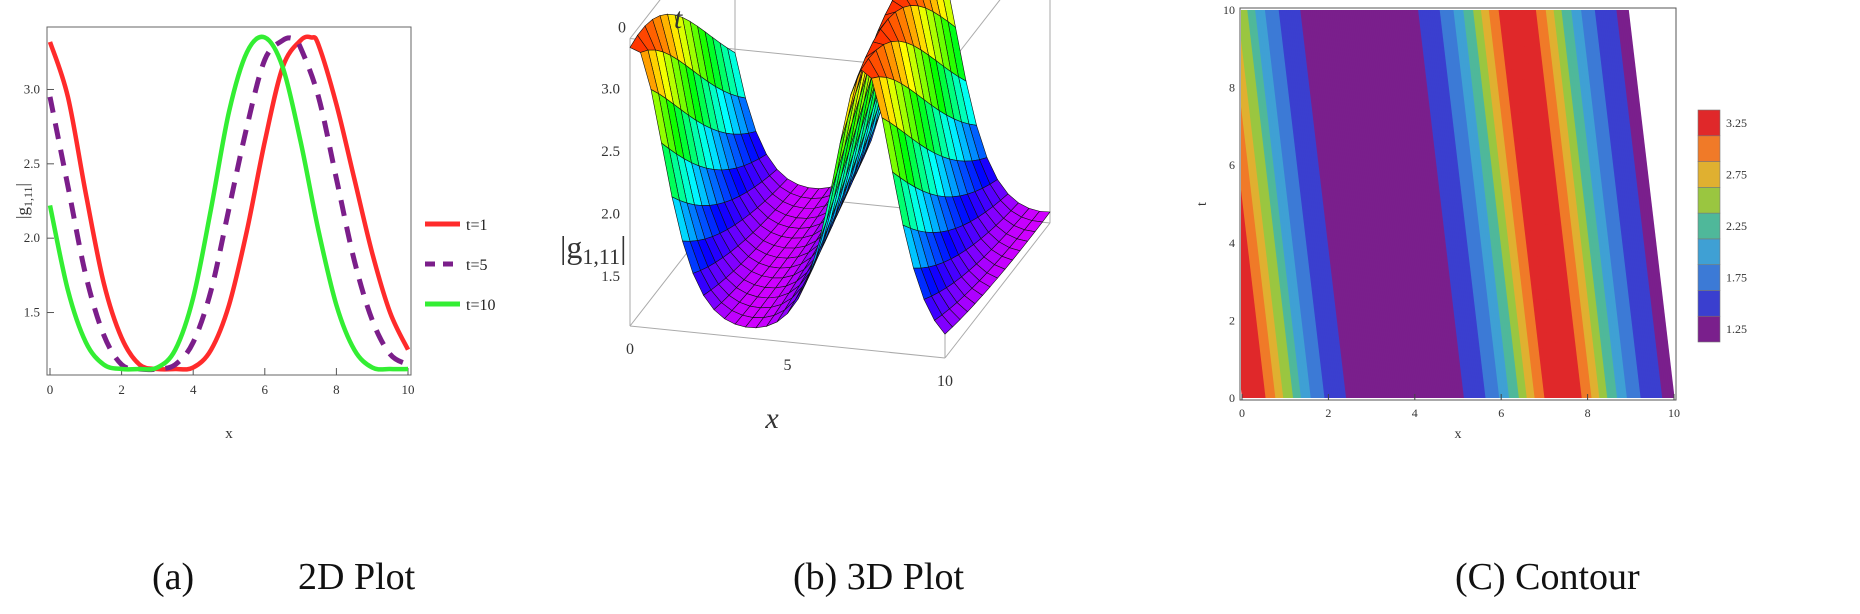 This screenshot has width=1860, height=614. I want to click on box-edge, so click(787, 342).